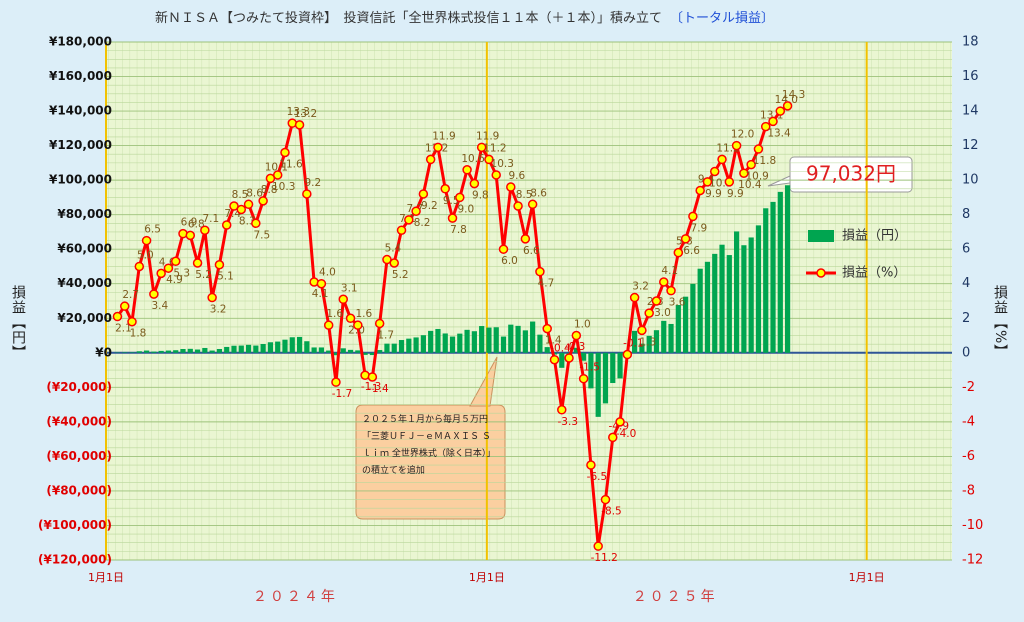 This screenshot has width=1024, height=622. What do you see at coordinates (254, 193) in the screenshot?
I see `data-label: 8.6` at bounding box center [254, 193].